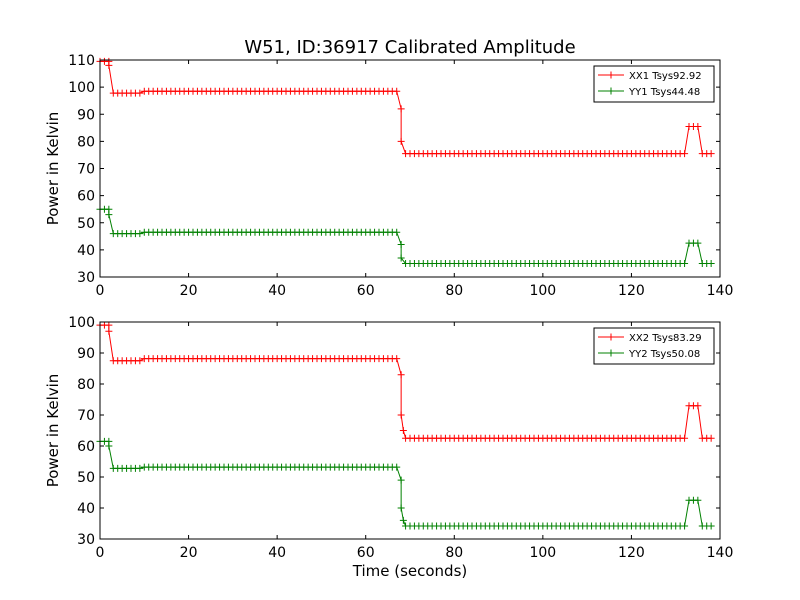 The width and height of the screenshot is (800, 600). I want to click on legend-label: XX2 Tsys83.29, so click(665, 338).